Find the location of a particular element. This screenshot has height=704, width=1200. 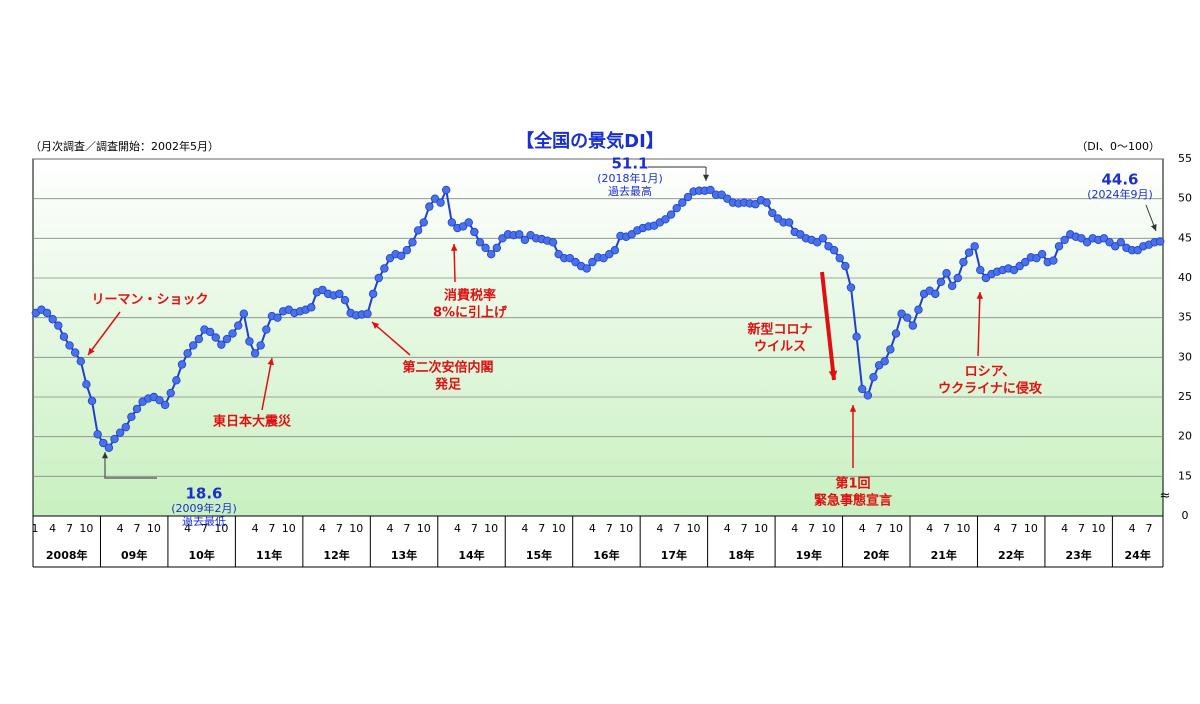

y-tick-label: 45 is located at coordinates (1185, 237).